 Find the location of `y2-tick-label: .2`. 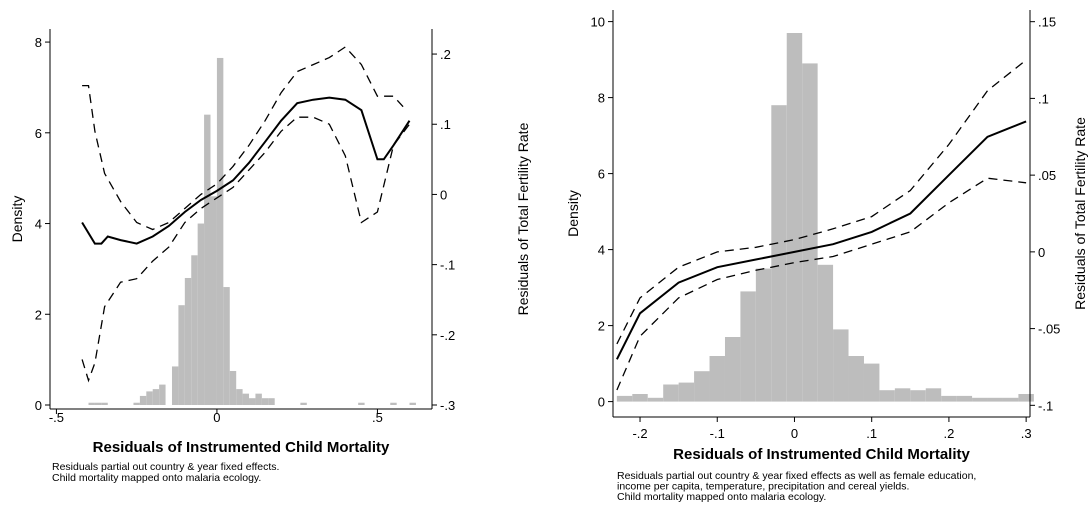

y2-tick-label: .2 is located at coordinates (445, 54).